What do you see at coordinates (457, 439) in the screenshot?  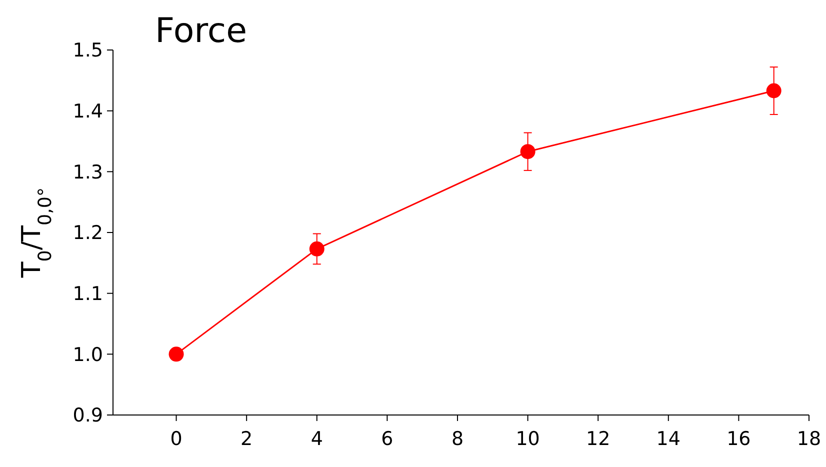 I see `x-tick-label: 8` at bounding box center [457, 439].